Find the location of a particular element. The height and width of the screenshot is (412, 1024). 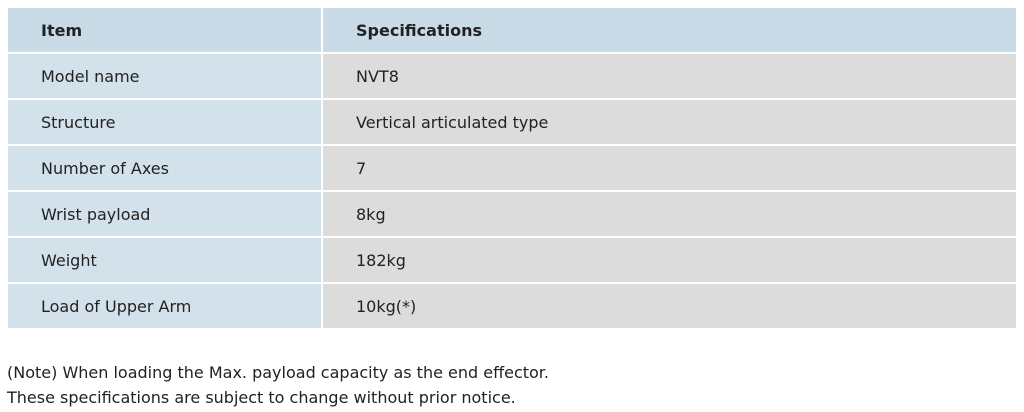

header-cell: Item is located at coordinates (164, 30).